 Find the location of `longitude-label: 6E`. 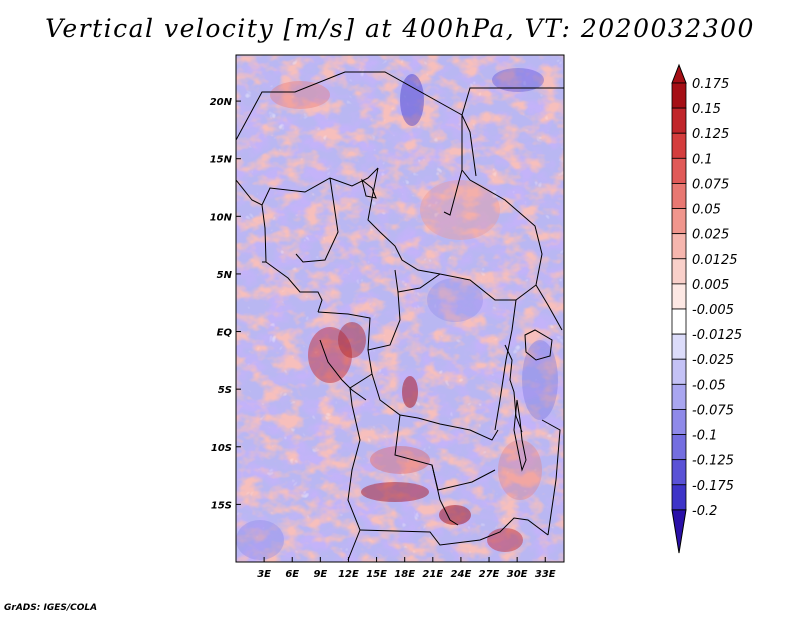

longitude-label: 6E is located at coordinates (292, 574).